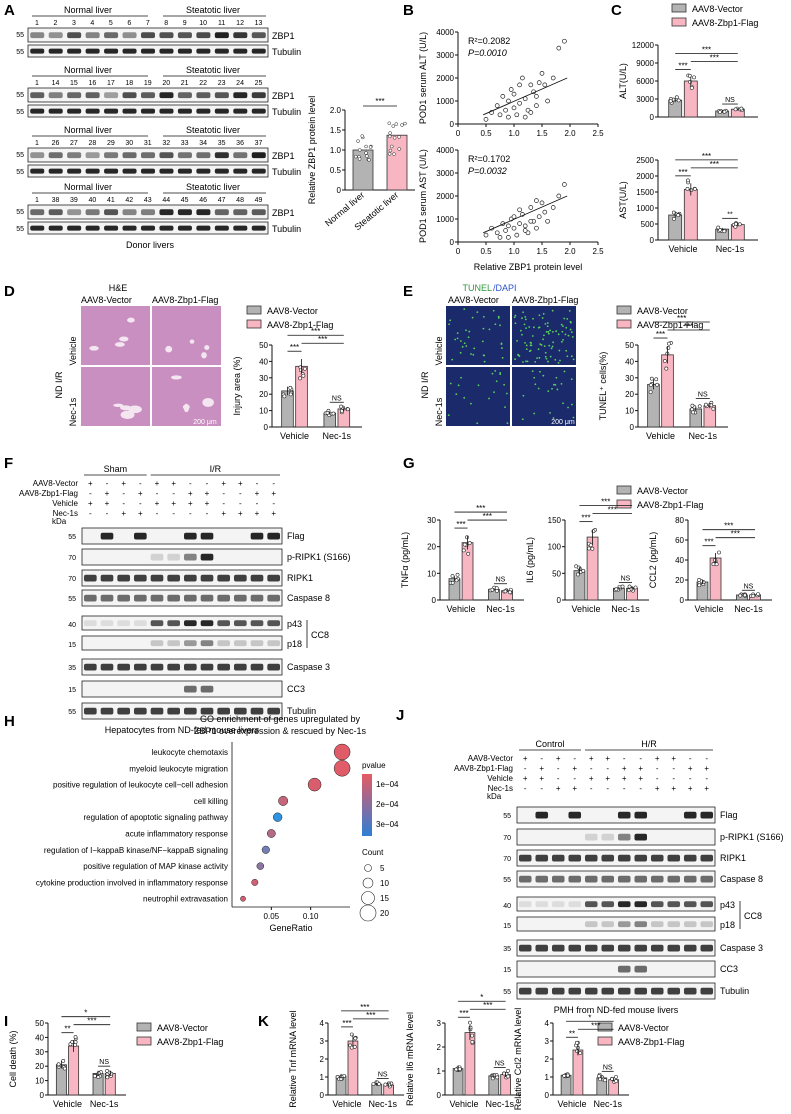 This screenshot has width=791, height=1114. Describe the element at coordinates (129, 23) in the screenshot. I see `blot-a-lane-number: 6` at that location.